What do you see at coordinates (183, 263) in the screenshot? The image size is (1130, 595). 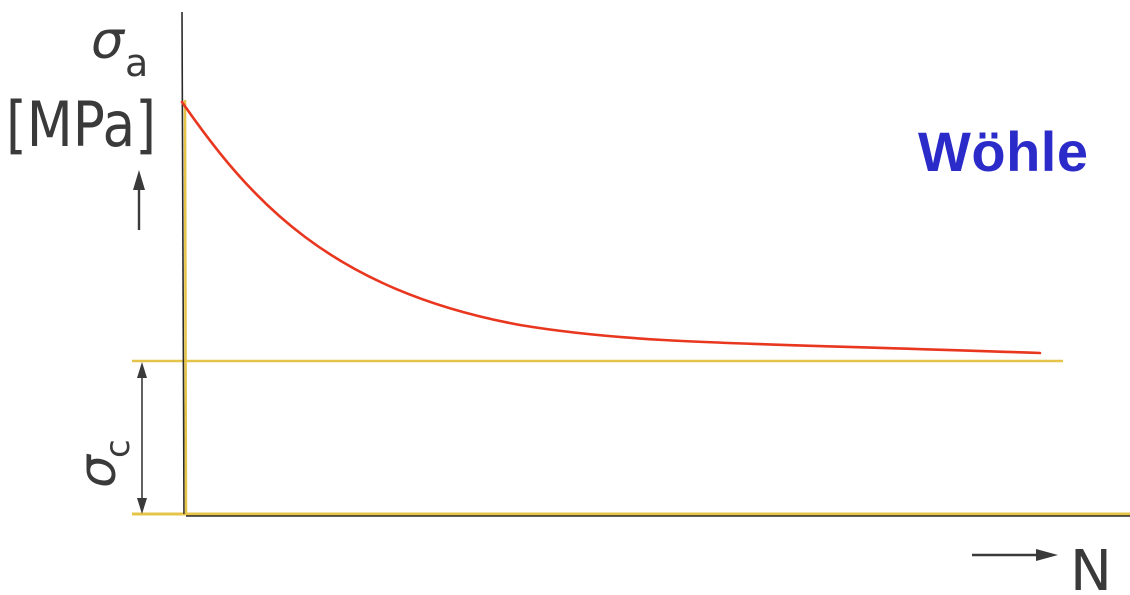 I see `y-axis` at bounding box center [183, 263].